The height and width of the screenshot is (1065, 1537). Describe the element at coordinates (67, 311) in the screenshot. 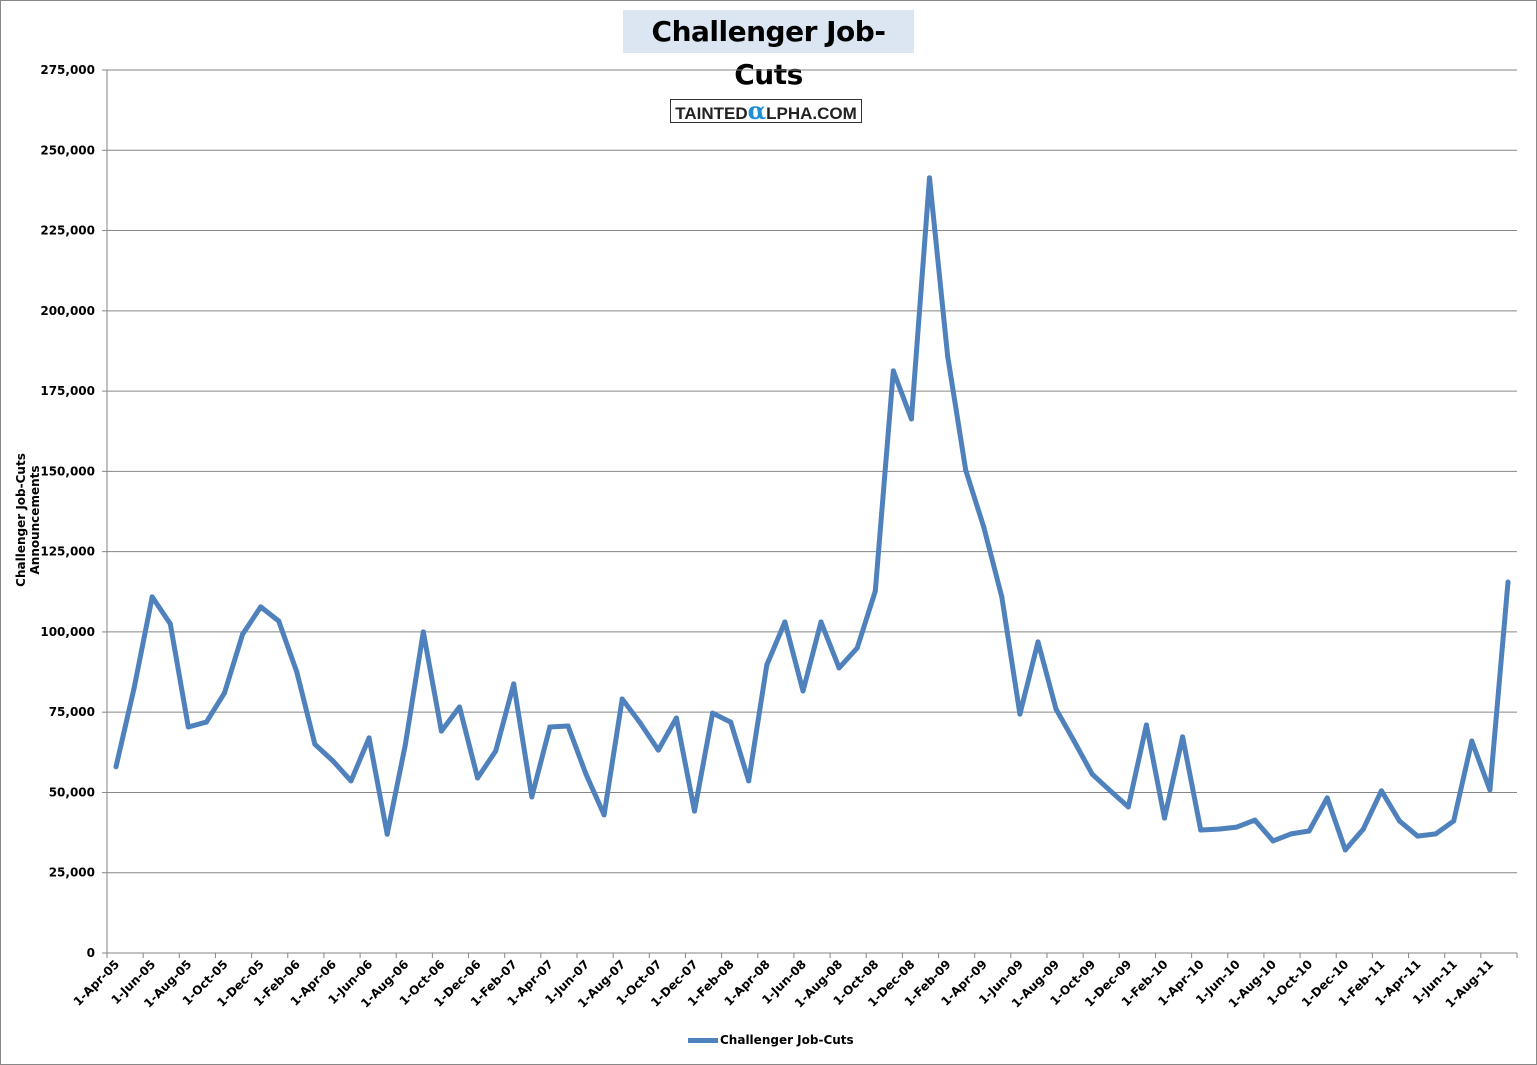

I see `y-tick-label: 200,000` at that location.